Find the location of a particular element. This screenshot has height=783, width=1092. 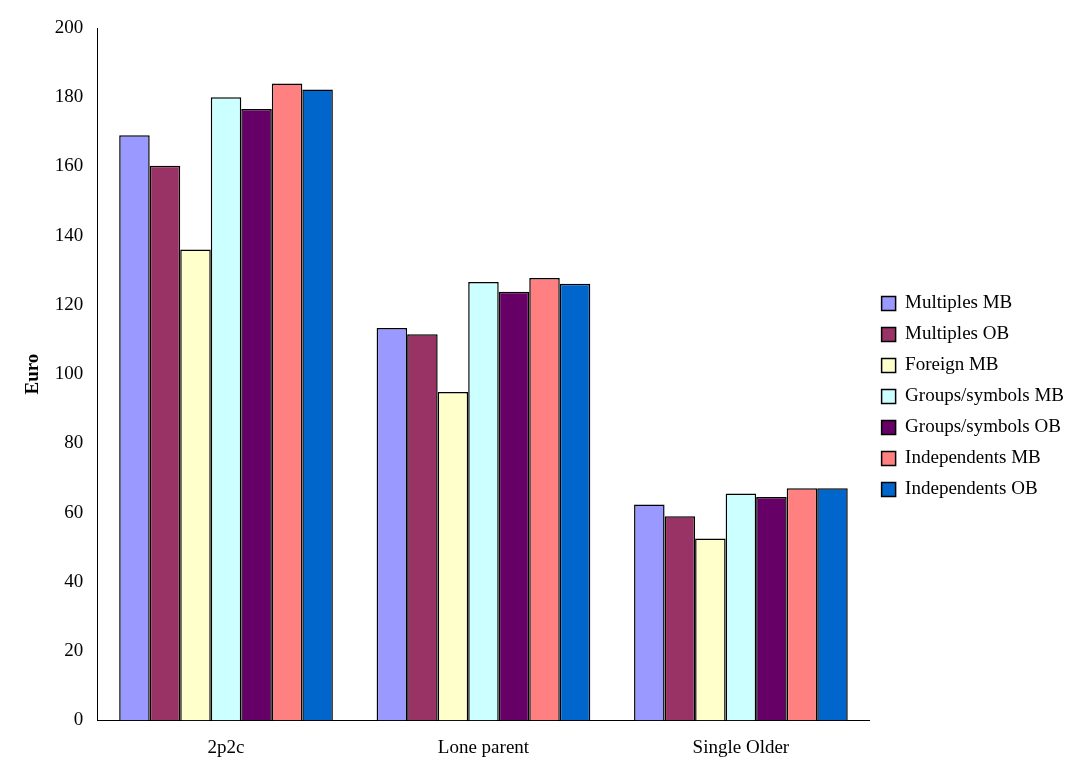

y-tick-label: 80 is located at coordinates (74, 442).